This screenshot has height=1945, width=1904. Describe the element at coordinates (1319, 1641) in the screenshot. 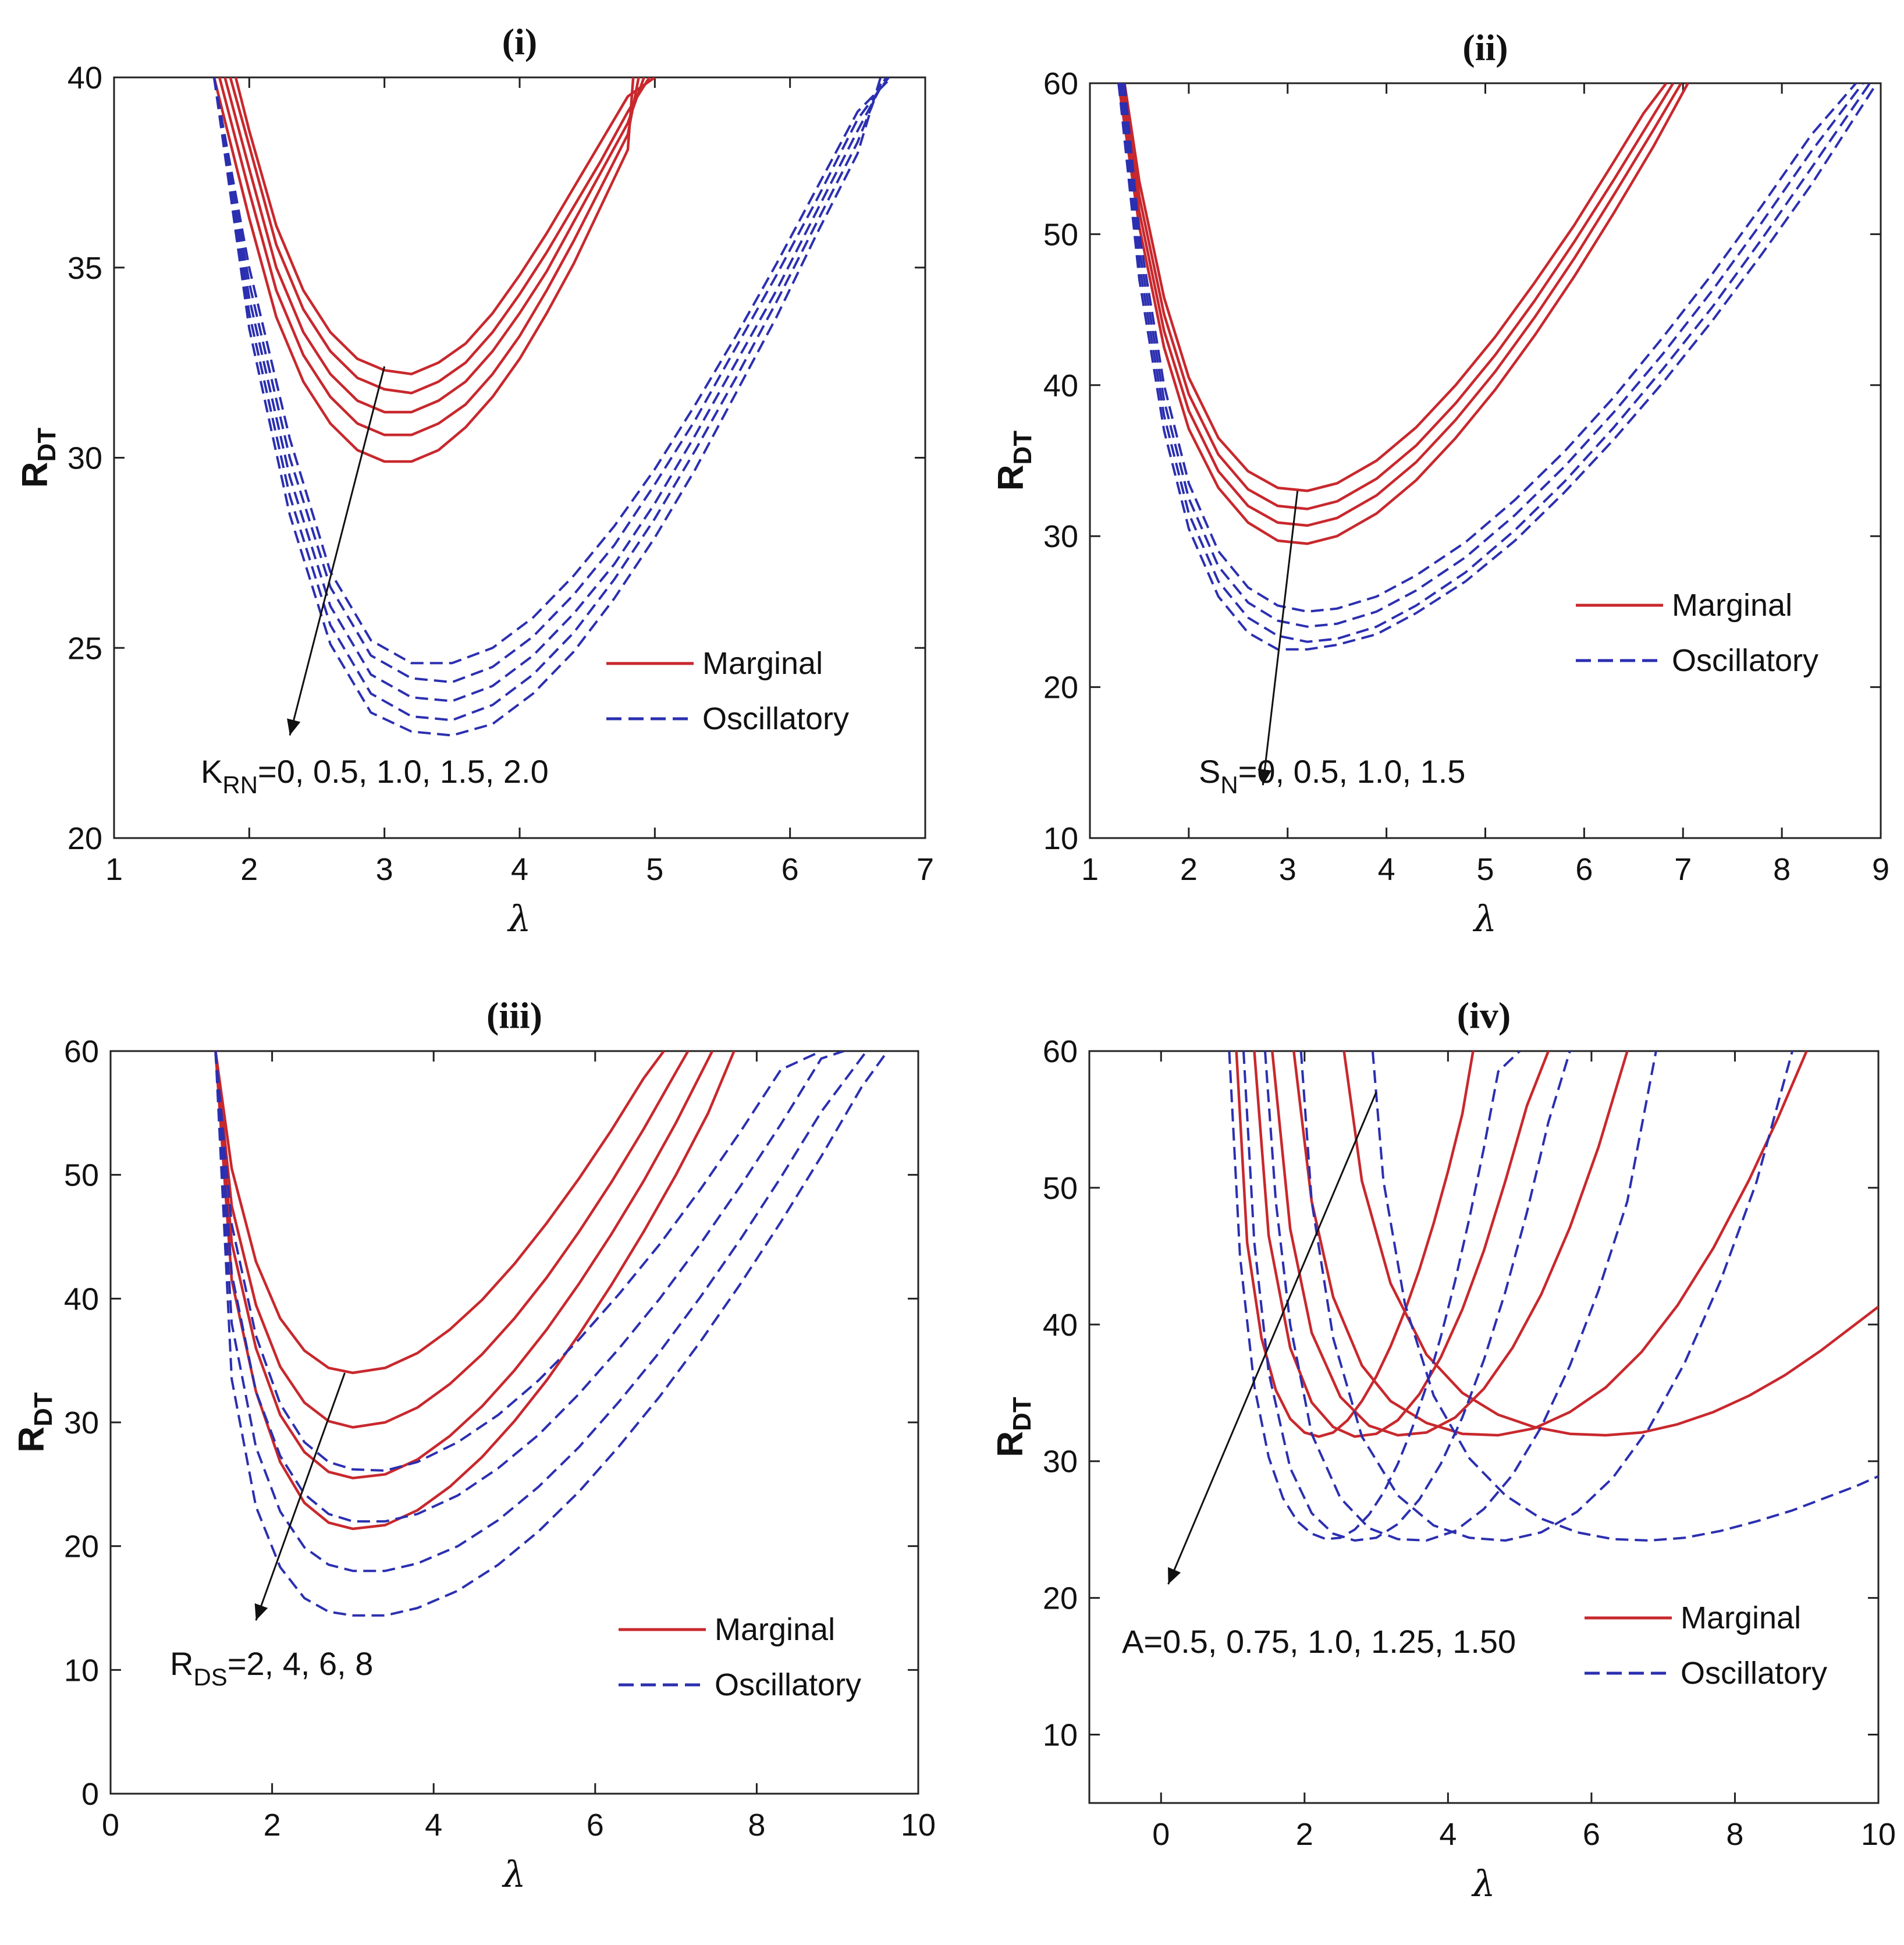

I see `parameter-annotation: A=0.5, 0.75, 1.0, 1.25, 1.50` at that location.